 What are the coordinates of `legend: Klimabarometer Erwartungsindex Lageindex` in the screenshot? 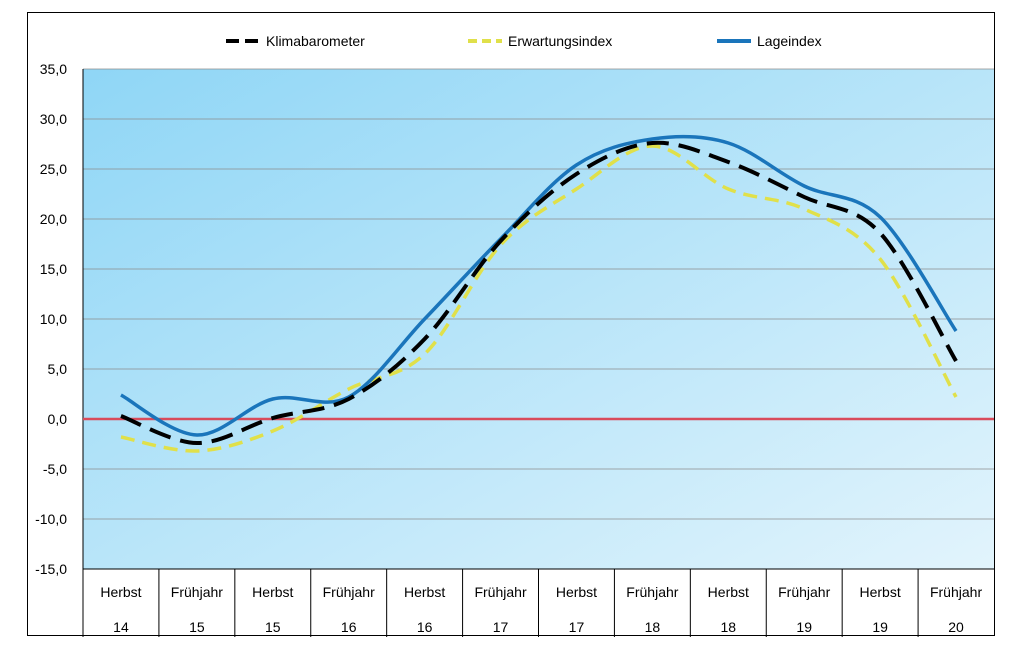 It's located at (524, 41).